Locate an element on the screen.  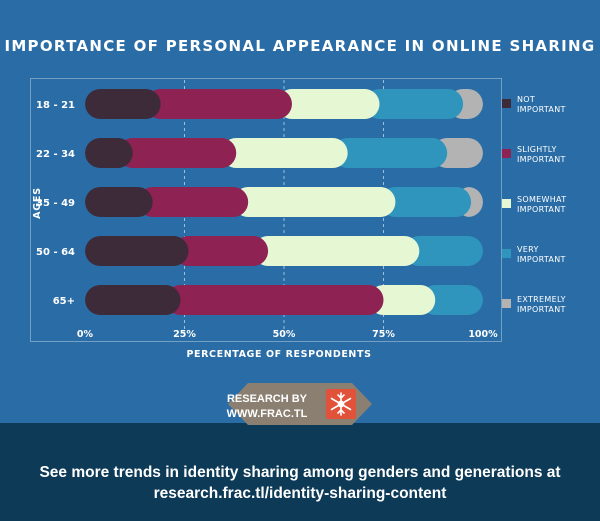
bar-2-slightly-important is located at coordinates (177, 153).